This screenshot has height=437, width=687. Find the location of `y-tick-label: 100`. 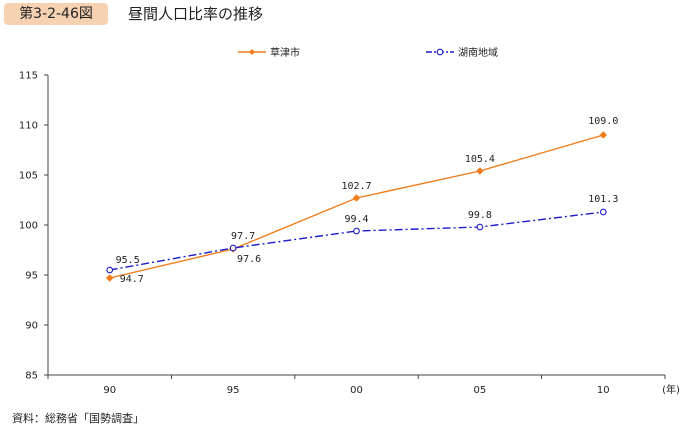

y-tick-label: 100 is located at coordinates (28, 226).